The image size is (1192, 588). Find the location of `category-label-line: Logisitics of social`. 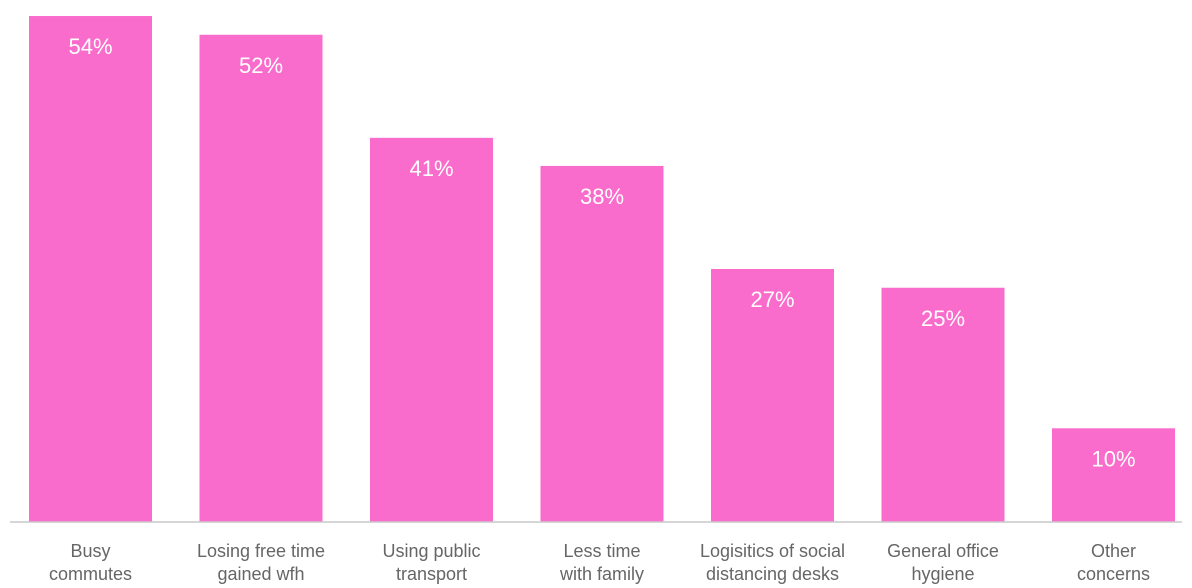

category-label-line: Logisitics of social is located at coordinates (772, 551).